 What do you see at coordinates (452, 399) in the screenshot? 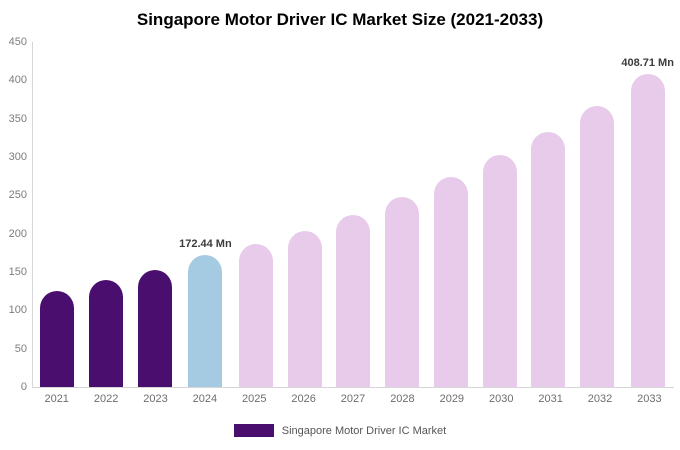
I see `x-tick-label-2029: 2029` at bounding box center [452, 399].